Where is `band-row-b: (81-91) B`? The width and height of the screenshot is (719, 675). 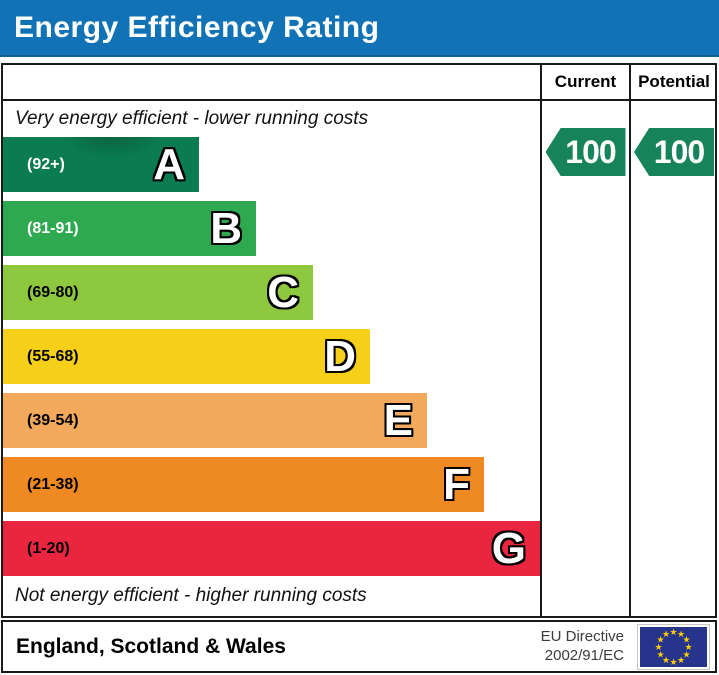 band-row-b: (81-91) B is located at coordinates (129, 228).